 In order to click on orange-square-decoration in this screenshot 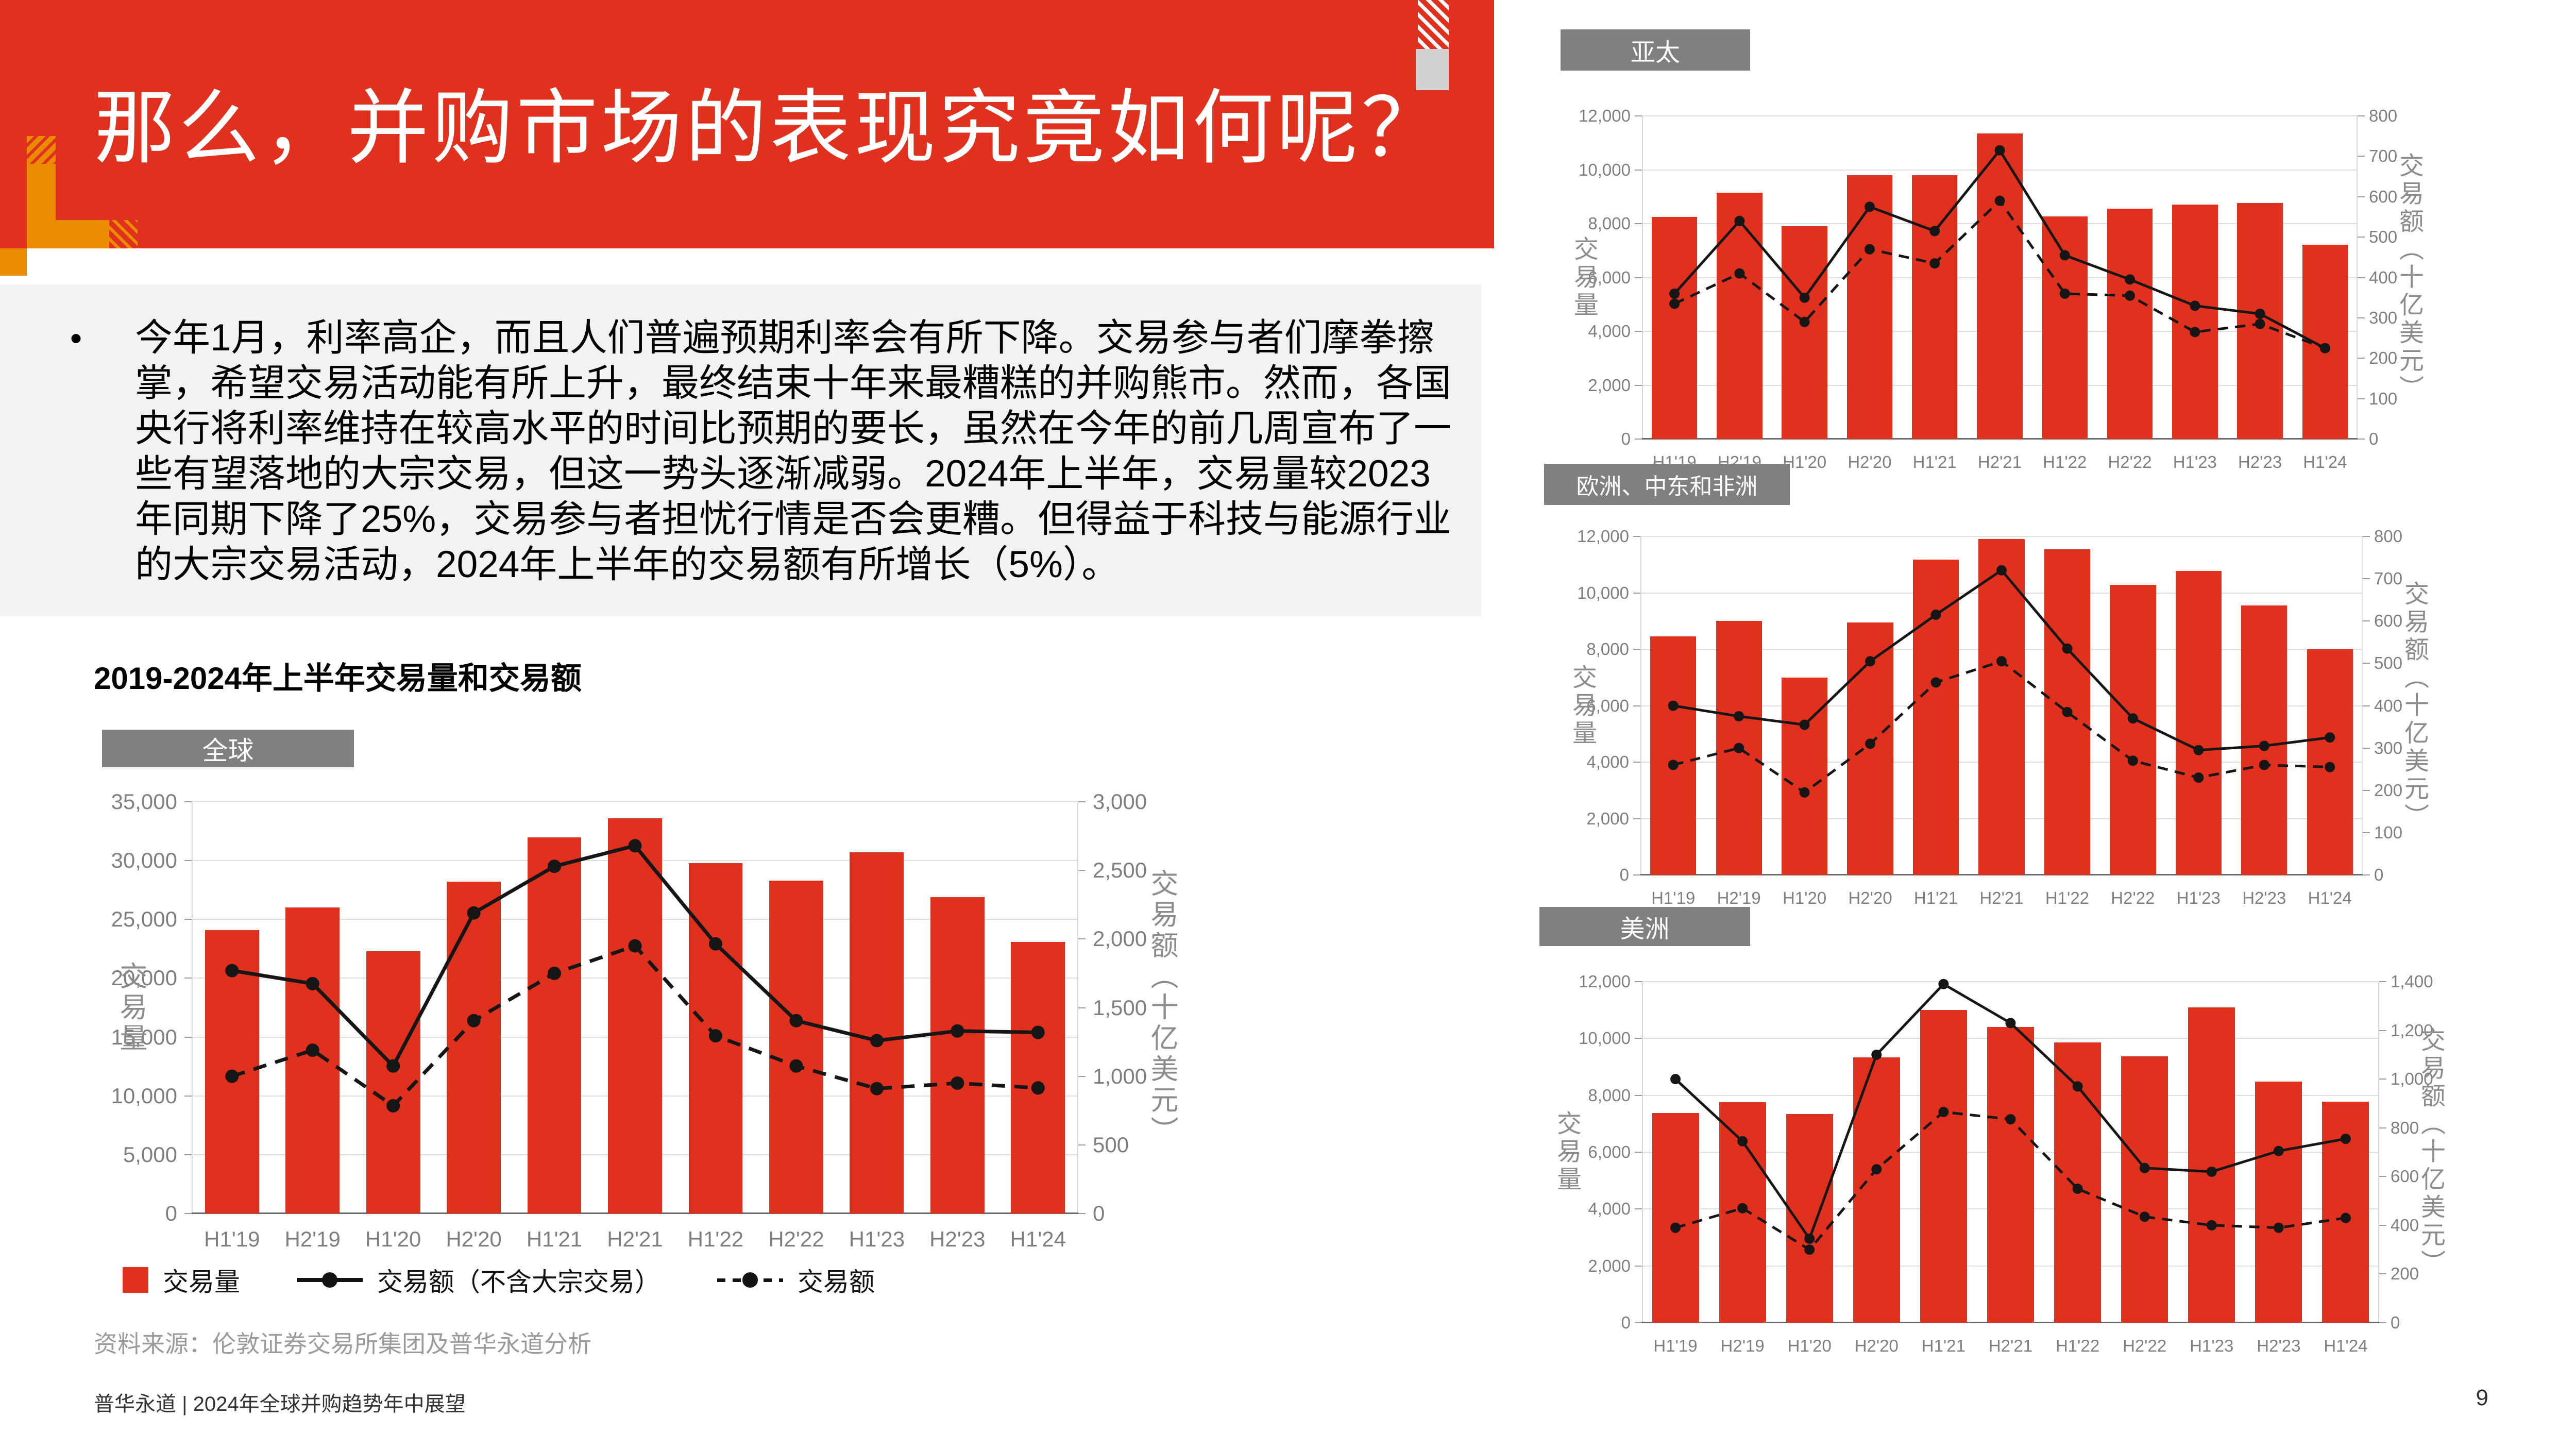, I will do `click(13, 262)`.